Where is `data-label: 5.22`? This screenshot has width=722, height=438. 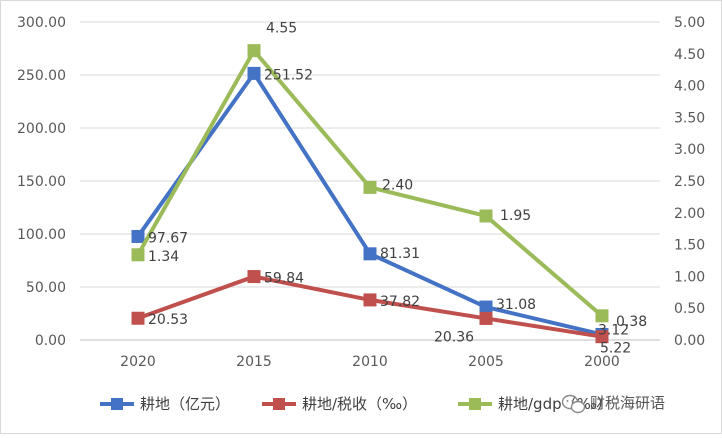 data-label: 5.22 is located at coordinates (615, 348).